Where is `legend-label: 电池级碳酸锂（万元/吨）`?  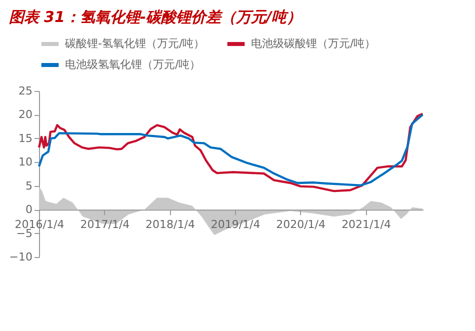
legend-label: 电池级碳酸锂（万元/吨） is located at coordinates (313, 43).